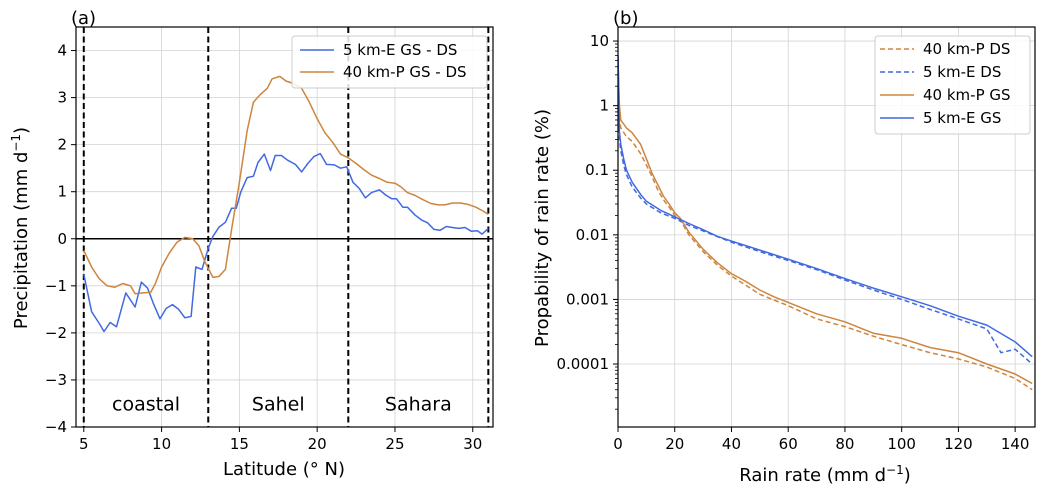 Image resolution: width=1046 pixels, height=495 pixels. I want to click on b-x-axis-label-sup: −1, so click(895, 470).